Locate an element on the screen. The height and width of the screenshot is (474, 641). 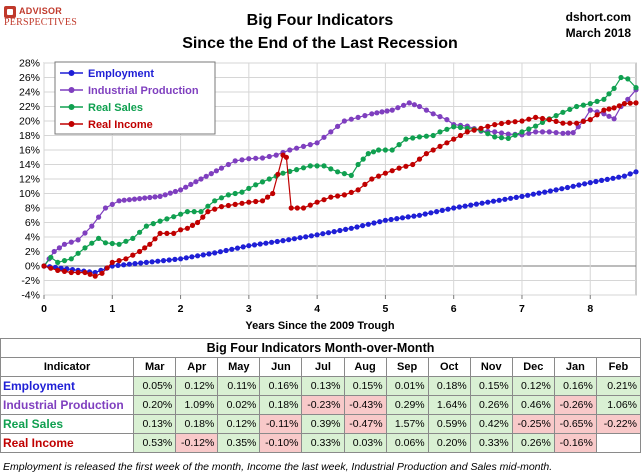
y-tick-label: -4% is located at coordinates (30, 296).